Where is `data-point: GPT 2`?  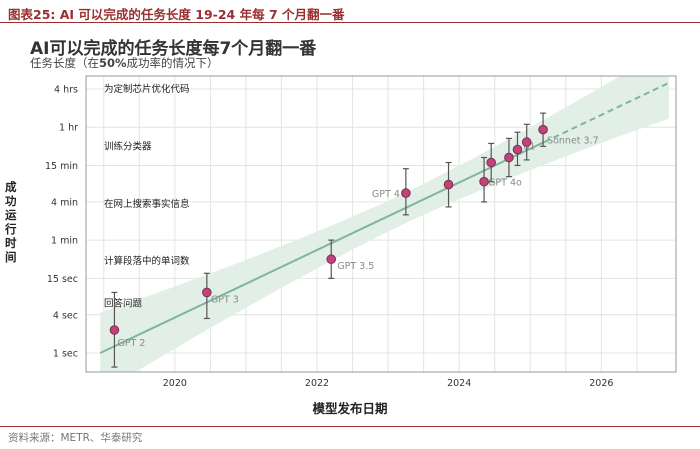 data-point: GPT 2 is located at coordinates (127, 329).